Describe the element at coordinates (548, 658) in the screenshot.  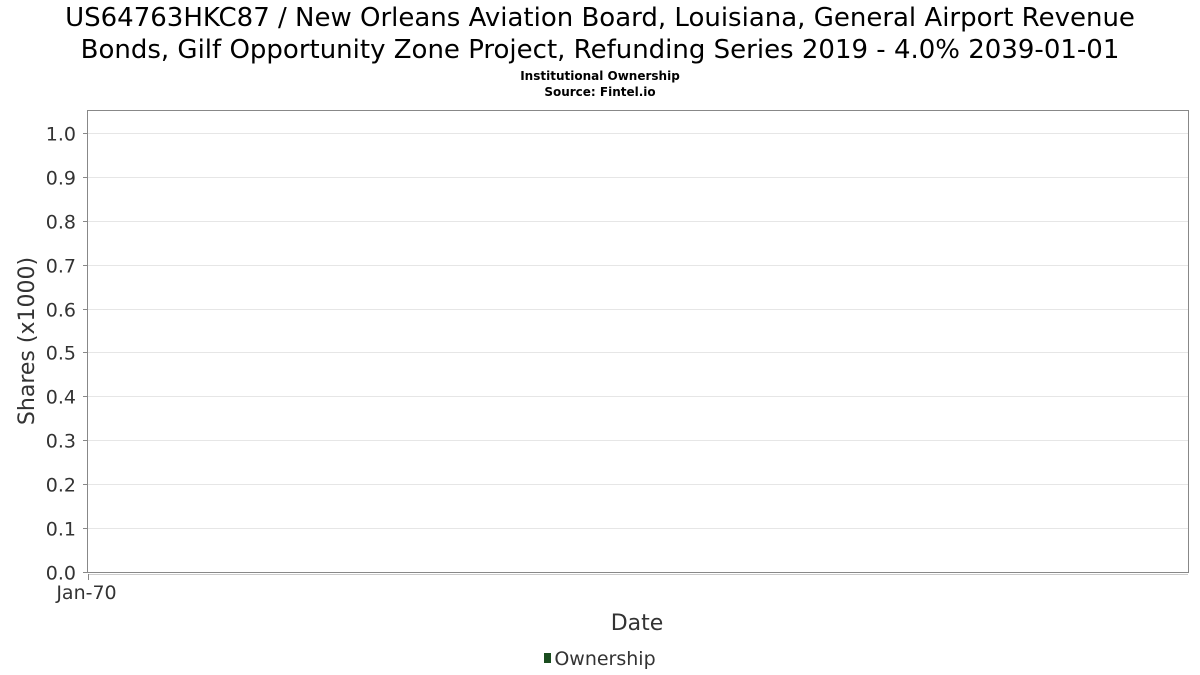
I see `legend-swatch-ownership` at that location.